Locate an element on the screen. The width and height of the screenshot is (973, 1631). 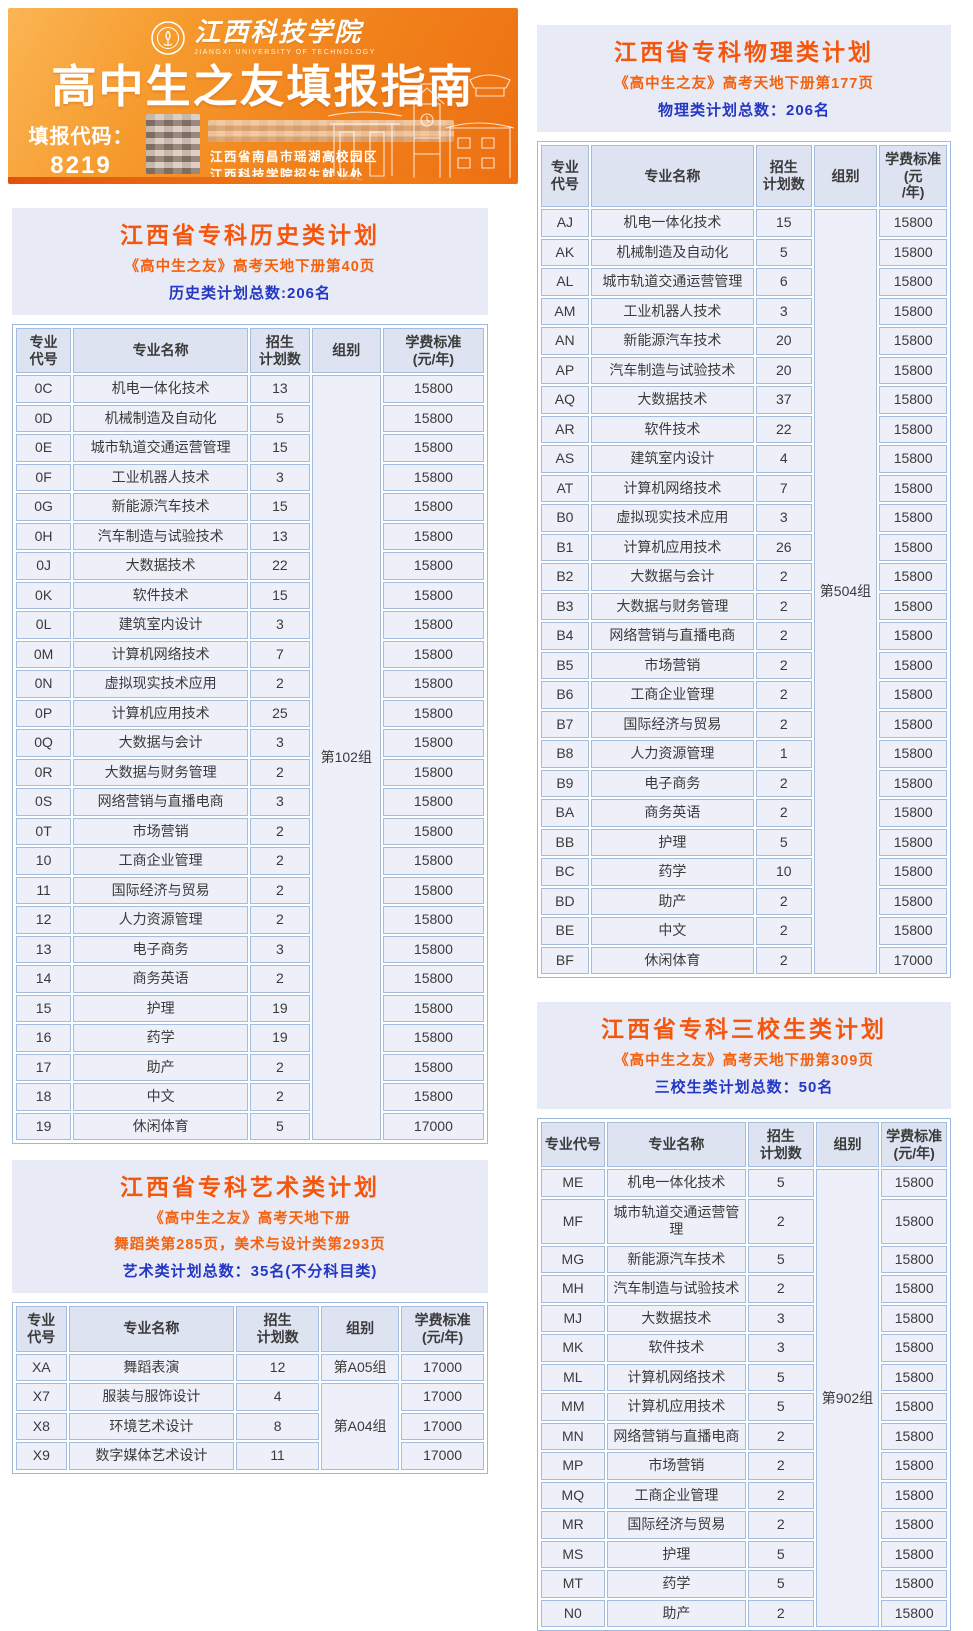
cell-major-name: 药学 is located at coordinates (672, 872).